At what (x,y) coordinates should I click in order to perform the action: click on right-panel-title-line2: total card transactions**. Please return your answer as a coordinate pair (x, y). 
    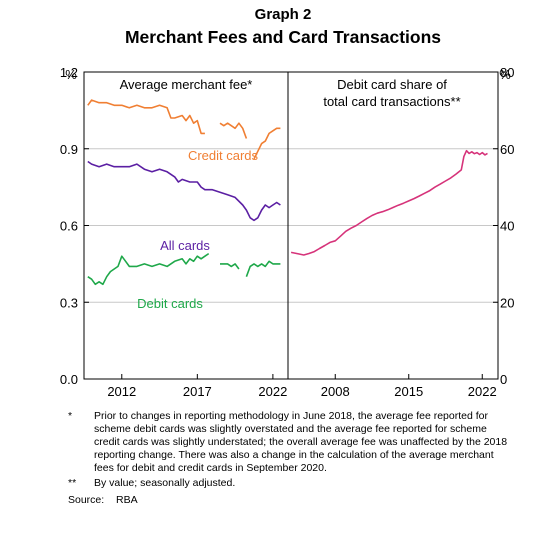
    Looking at the image, I should click on (391, 101).